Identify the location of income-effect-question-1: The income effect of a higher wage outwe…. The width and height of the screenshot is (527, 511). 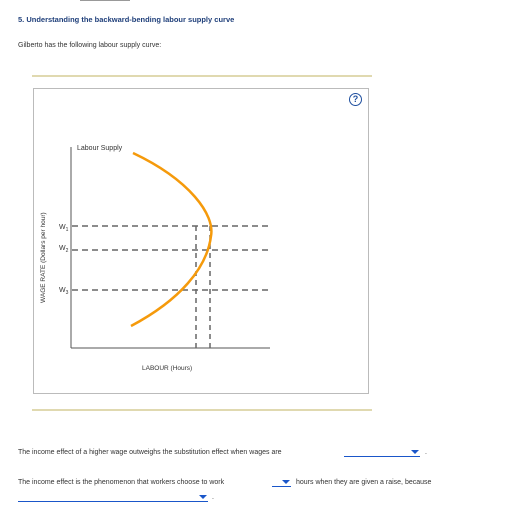
(150, 452).